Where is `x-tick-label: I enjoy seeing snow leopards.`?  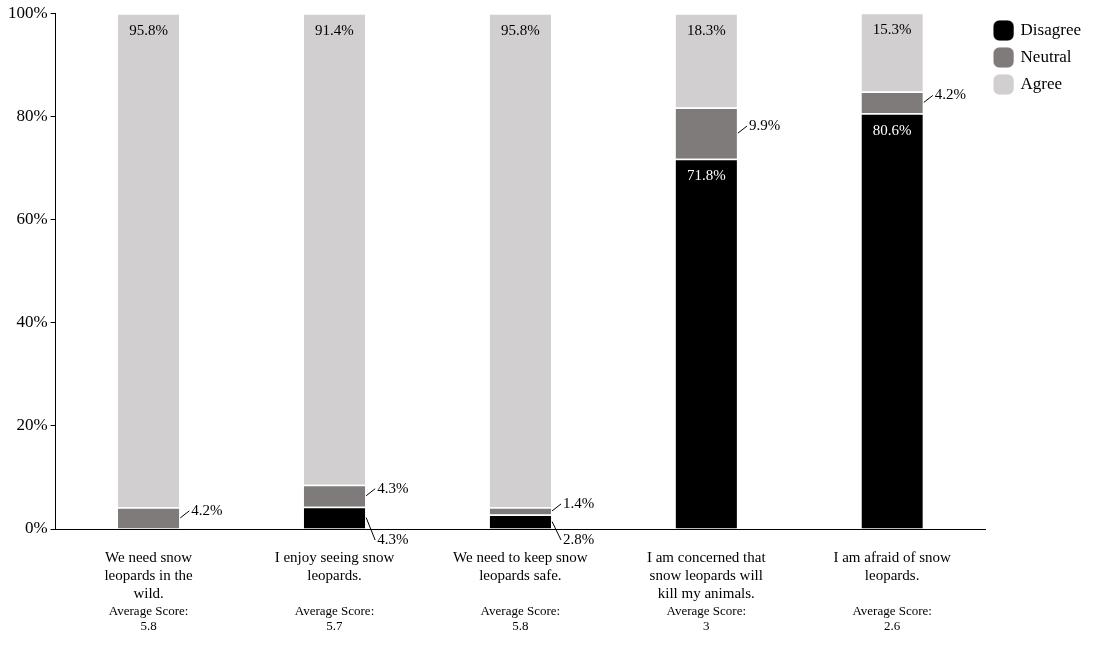 x-tick-label: I enjoy seeing snow leopards. is located at coordinates (334, 565).